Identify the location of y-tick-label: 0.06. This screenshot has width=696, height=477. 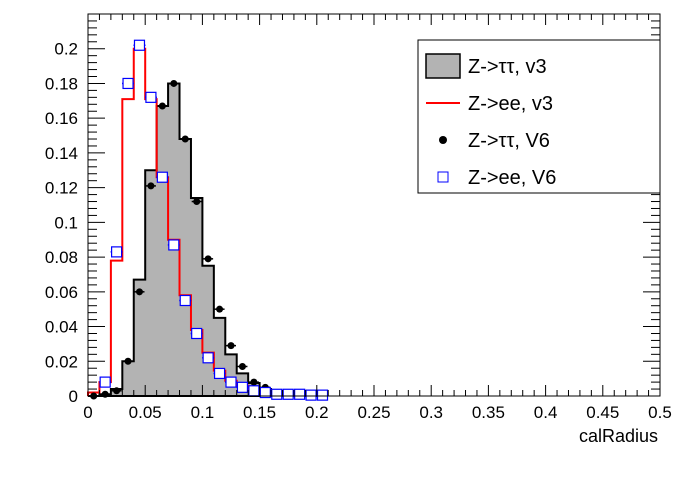
(61, 292).